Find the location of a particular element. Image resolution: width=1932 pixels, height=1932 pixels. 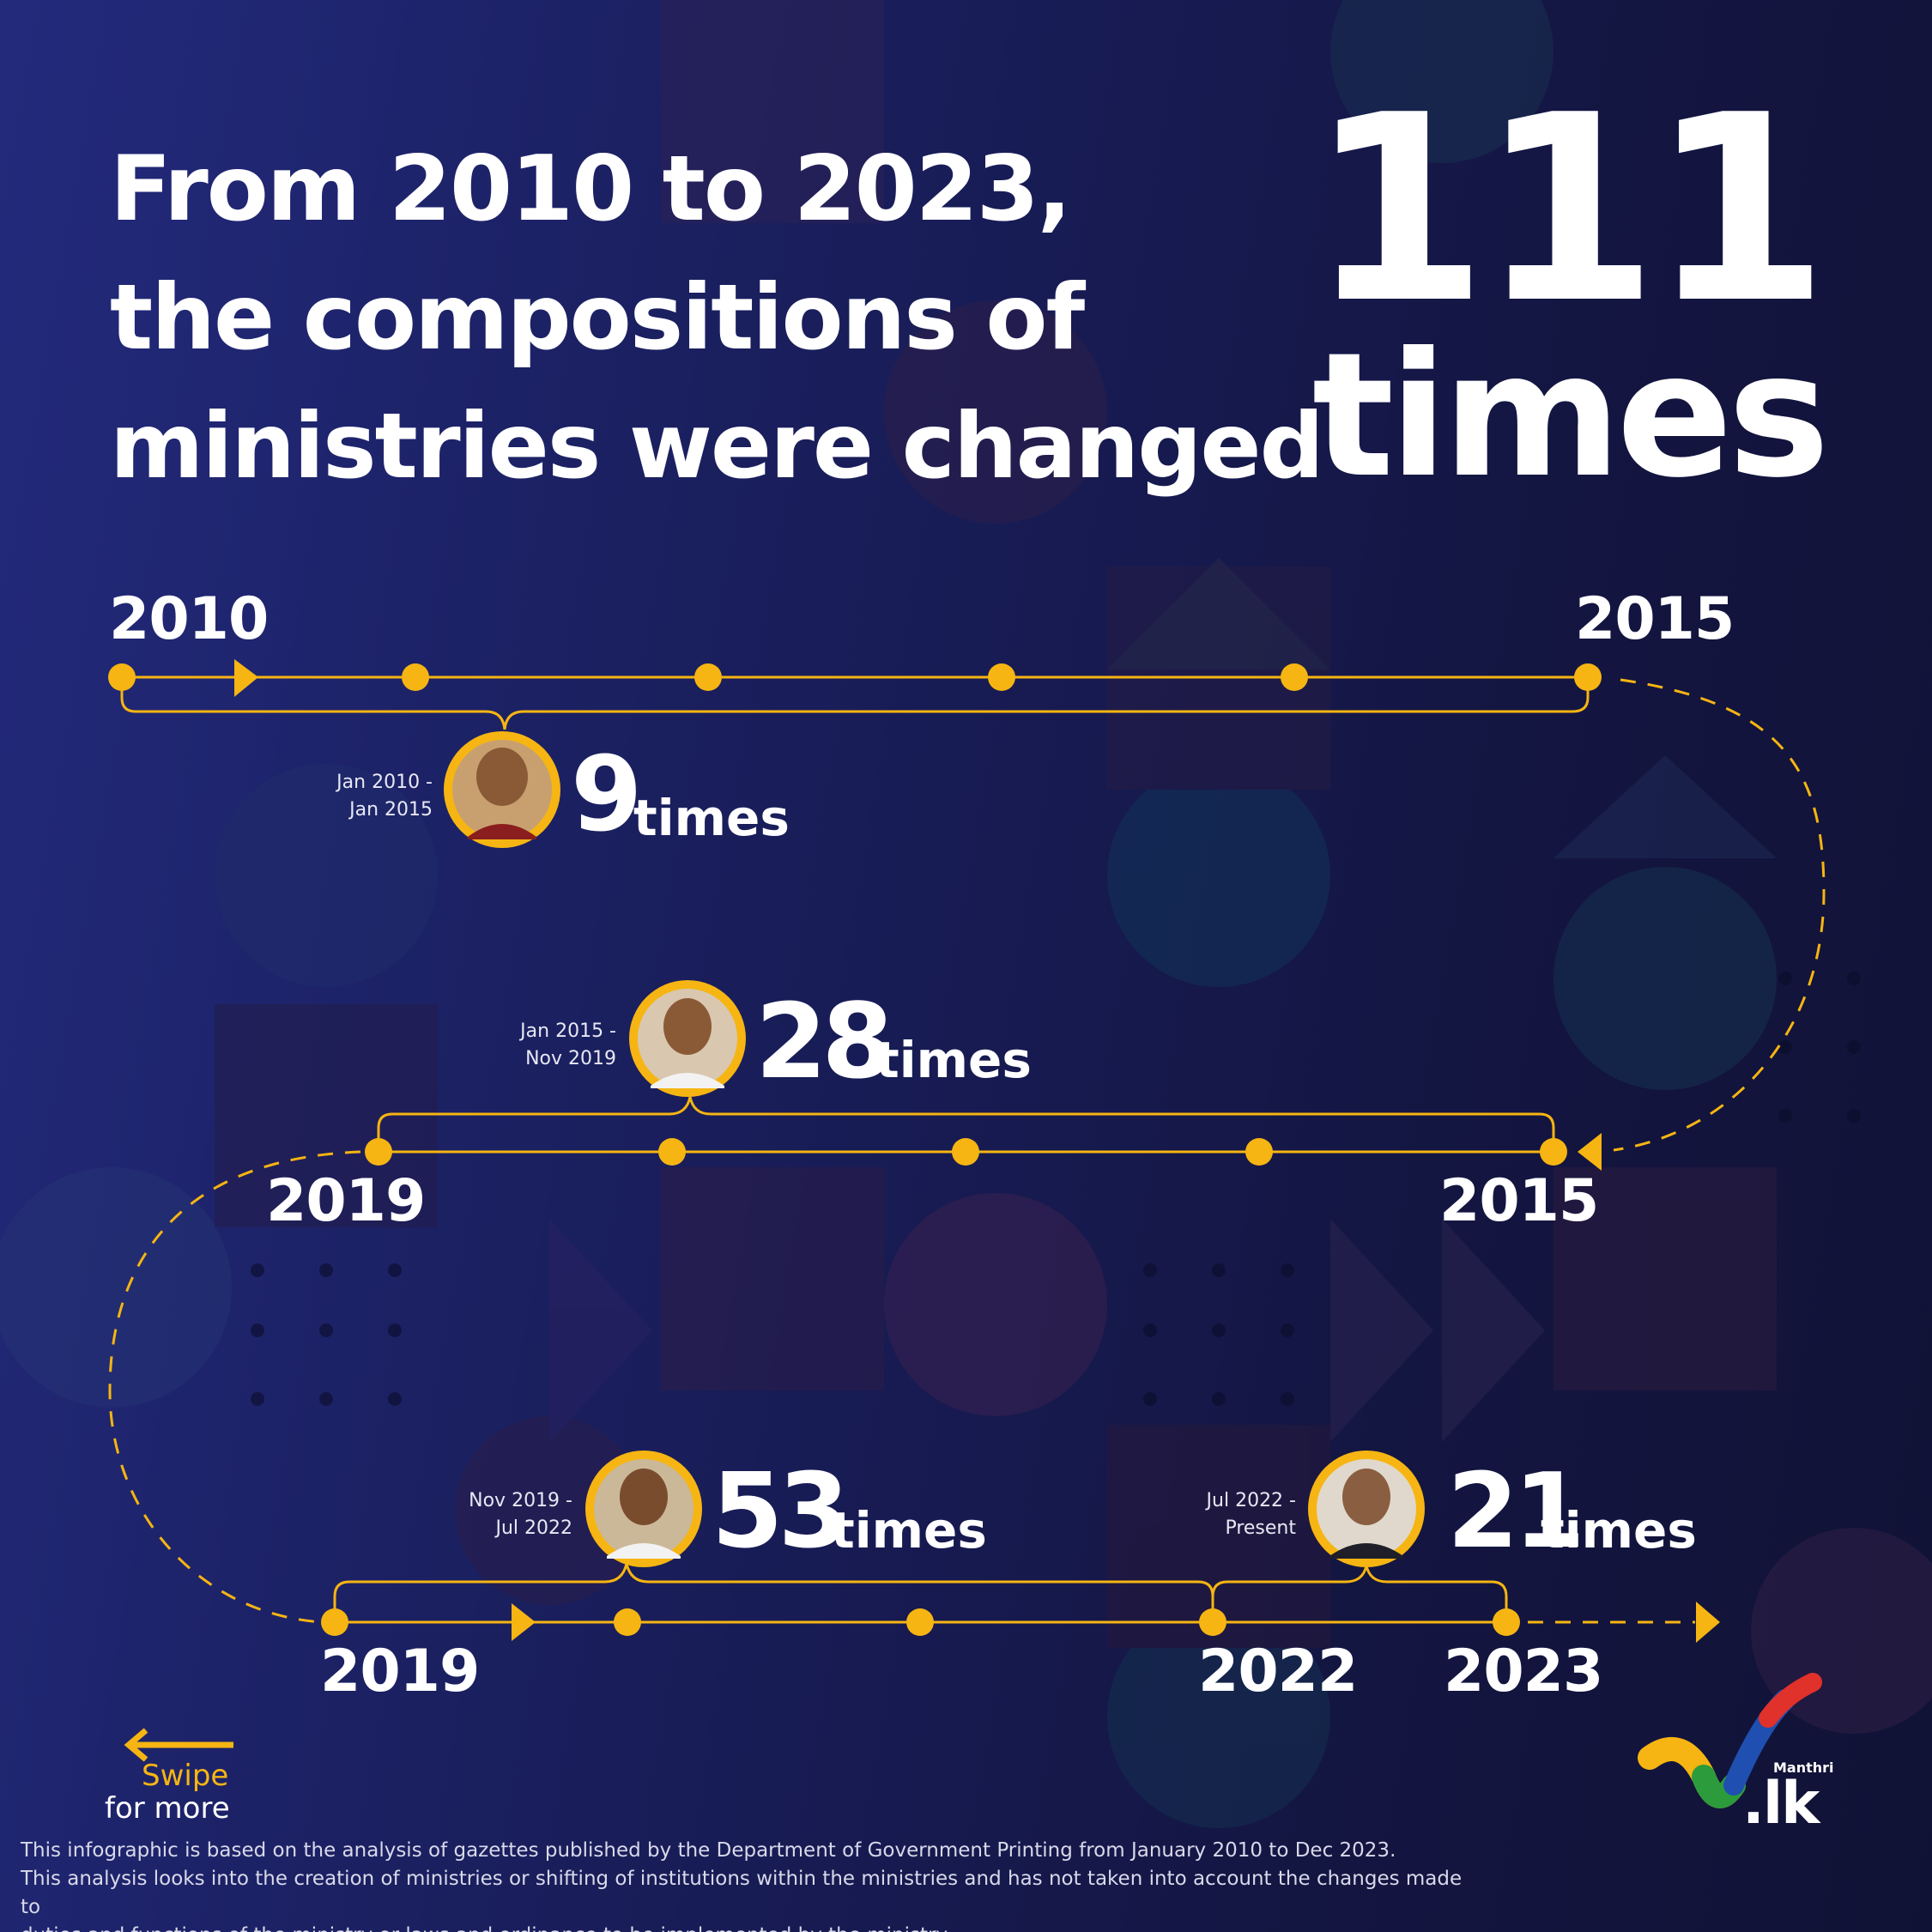

change-count-3: 53 is located at coordinates (781, 1512).